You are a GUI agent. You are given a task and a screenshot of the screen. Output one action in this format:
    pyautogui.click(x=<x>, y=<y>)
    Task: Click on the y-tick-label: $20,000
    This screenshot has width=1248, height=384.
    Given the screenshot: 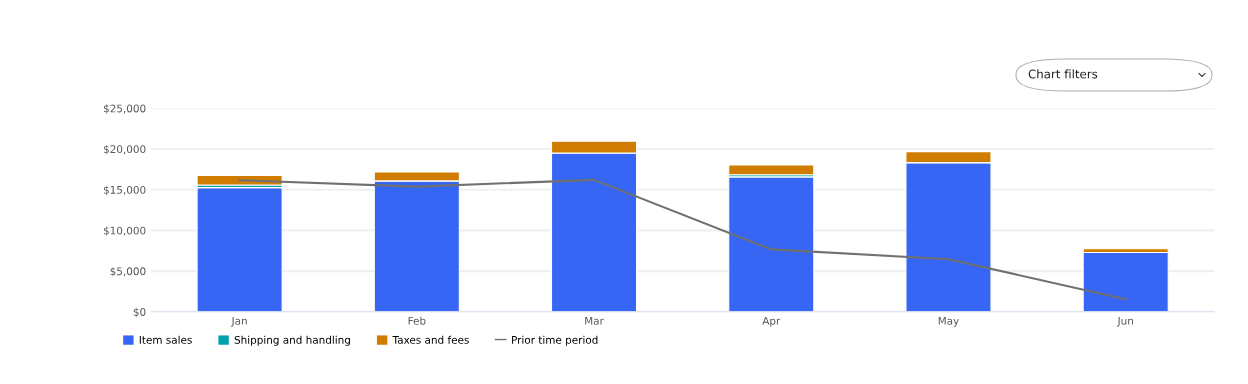 What is the action you would take?
    pyautogui.click(x=124, y=150)
    